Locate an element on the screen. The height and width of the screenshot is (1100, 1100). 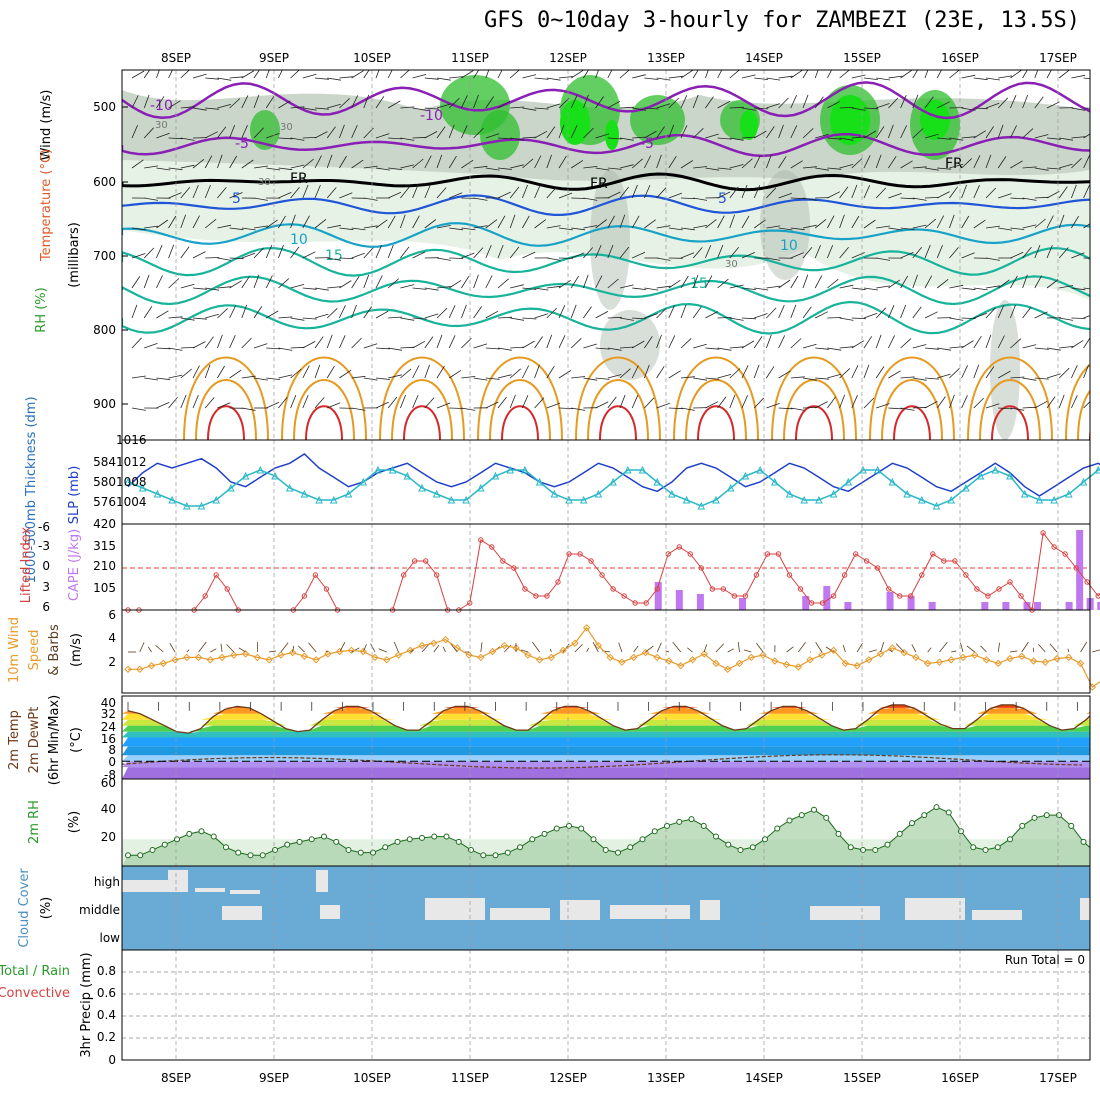
rh-blob is located at coordinates (500, 135).